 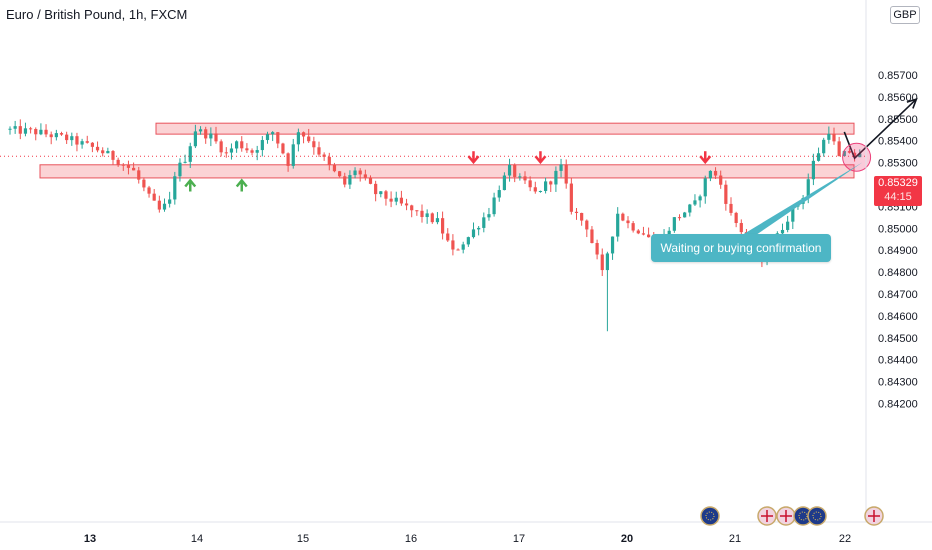 I want to click on drawings, so click(x=830, y=166).